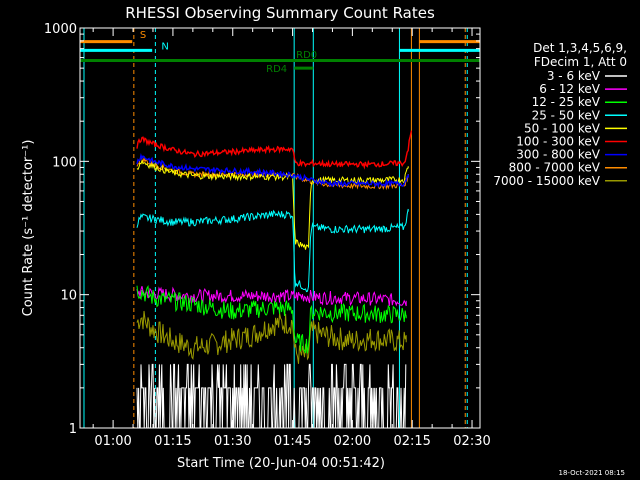 This screenshot has width=640, height=480. What do you see at coordinates (143, 35) in the screenshot?
I see `attenuator-flag-label: S` at bounding box center [143, 35].